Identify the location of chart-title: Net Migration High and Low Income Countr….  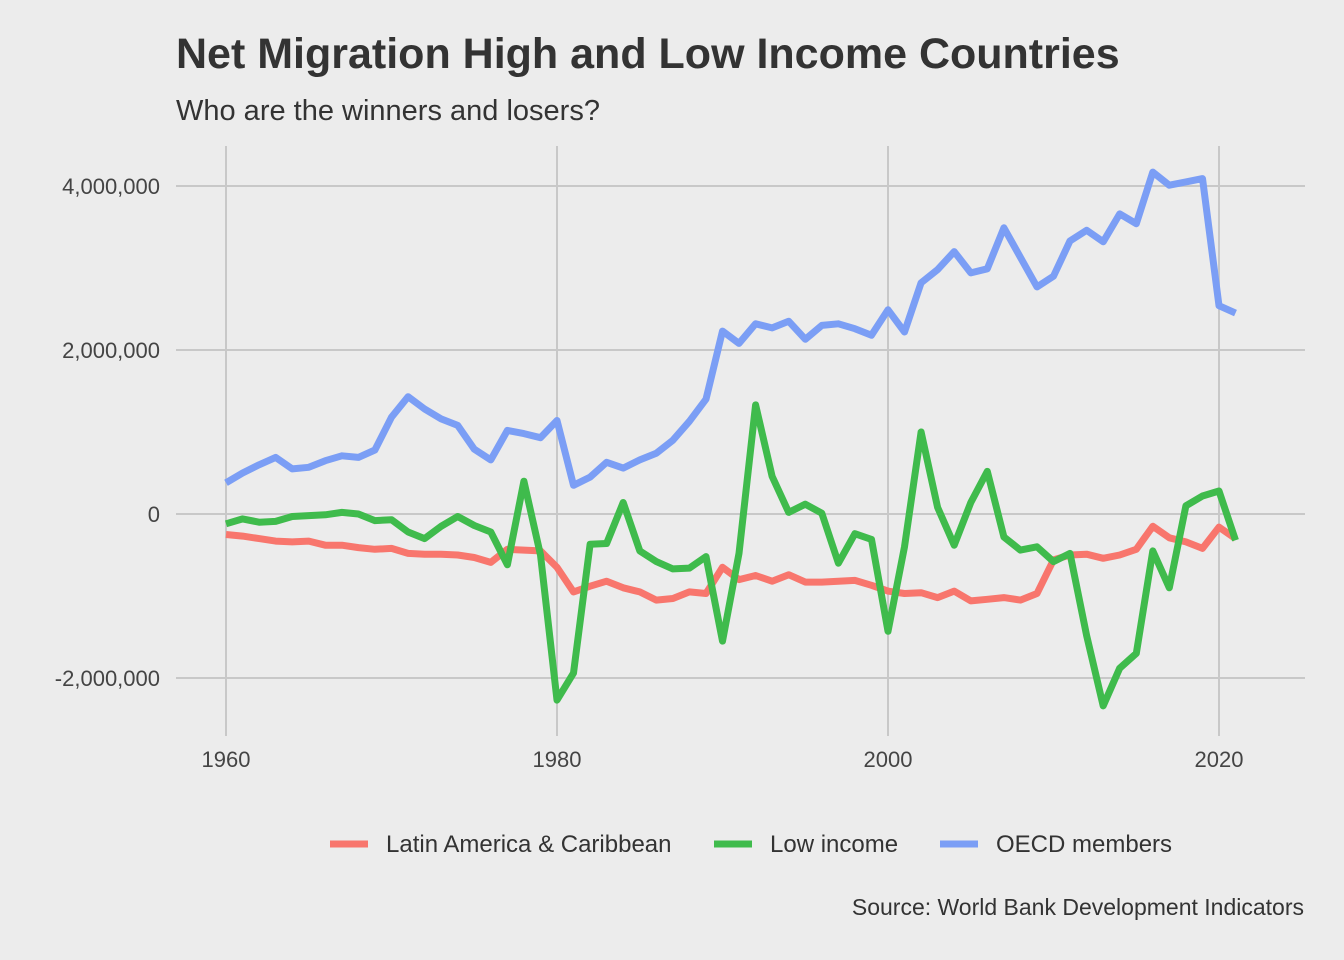
(648, 54).